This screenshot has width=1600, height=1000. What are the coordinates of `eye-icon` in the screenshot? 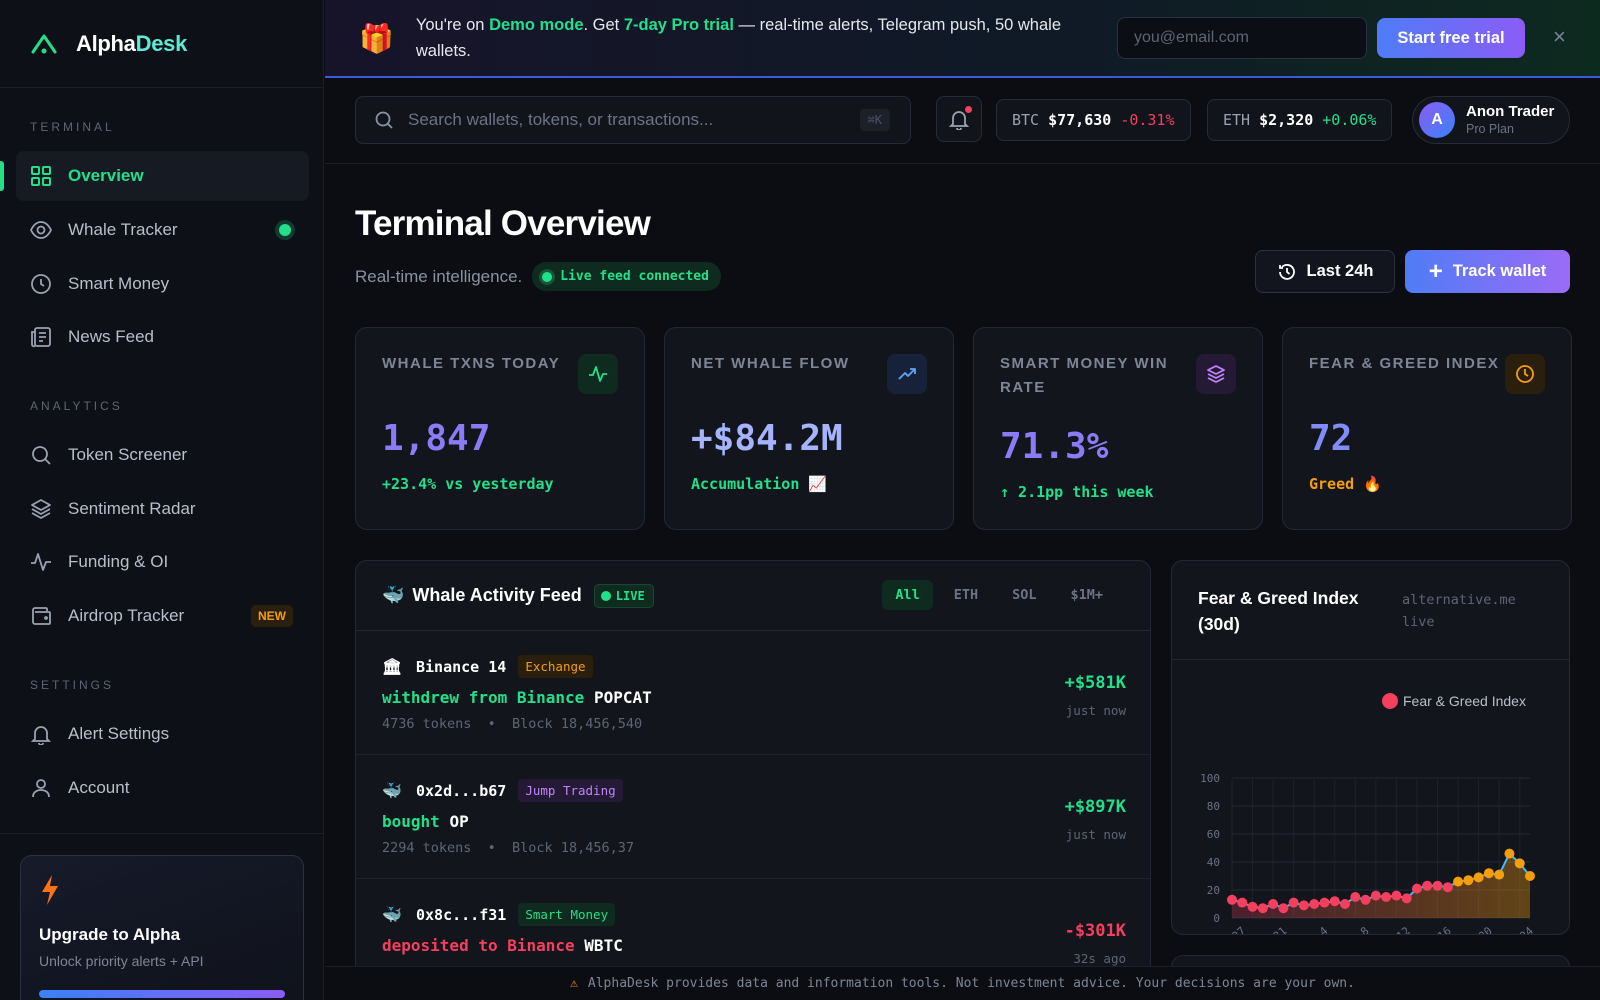 It's located at (41, 230).